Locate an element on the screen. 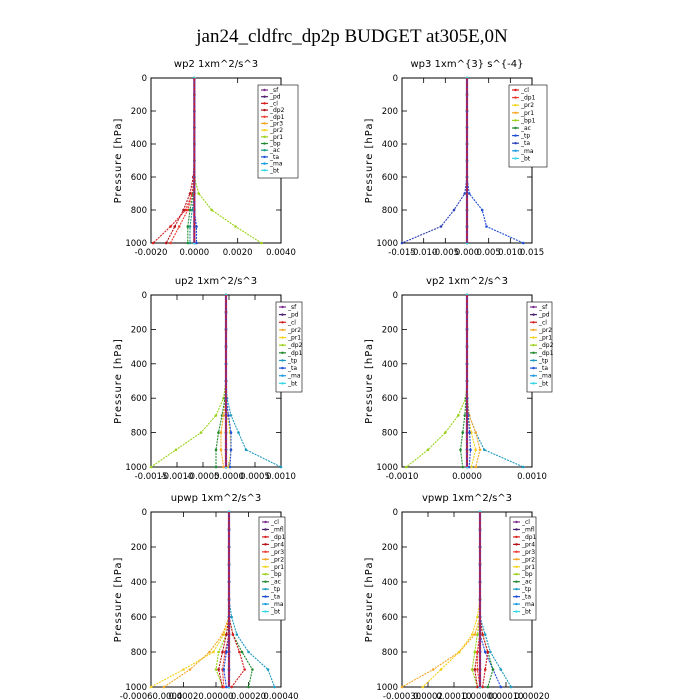 The image size is (700, 700). series-line-tp is located at coordinates (495, 600).